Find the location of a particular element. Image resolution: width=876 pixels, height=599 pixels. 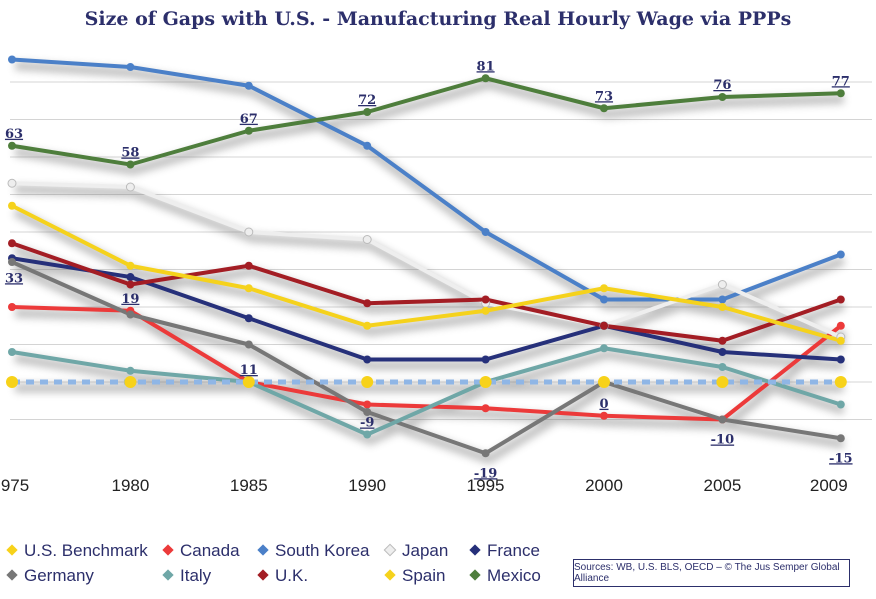

data-label: 0 is located at coordinates (603, 404).